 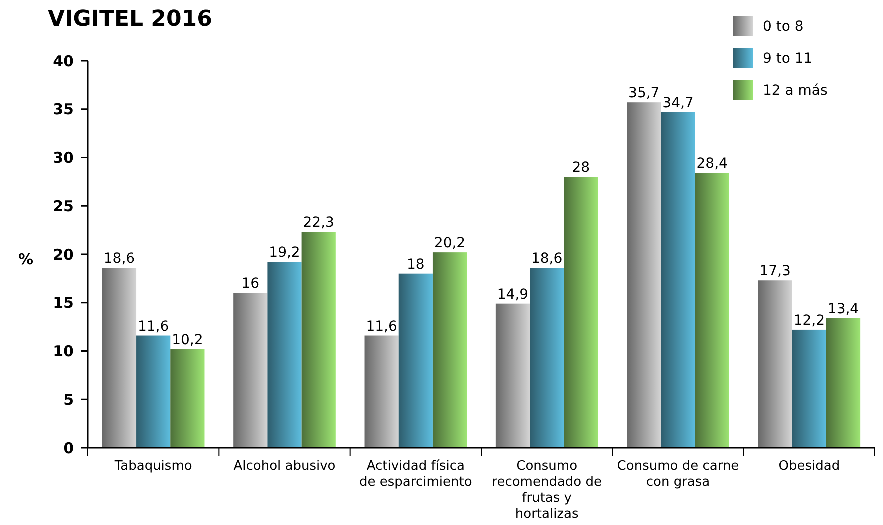 What do you see at coordinates (581, 168) in the screenshot?
I see `data-label: 28` at bounding box center [581, 168].